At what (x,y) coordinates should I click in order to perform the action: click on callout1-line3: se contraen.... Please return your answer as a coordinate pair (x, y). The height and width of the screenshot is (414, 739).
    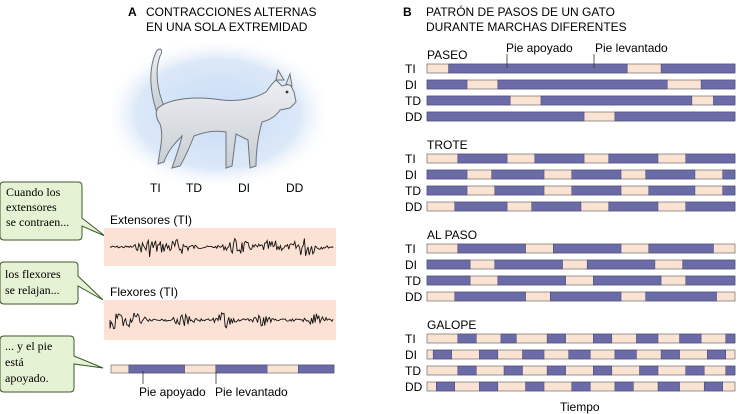
    Looking at the image, I should click on (37, 222).